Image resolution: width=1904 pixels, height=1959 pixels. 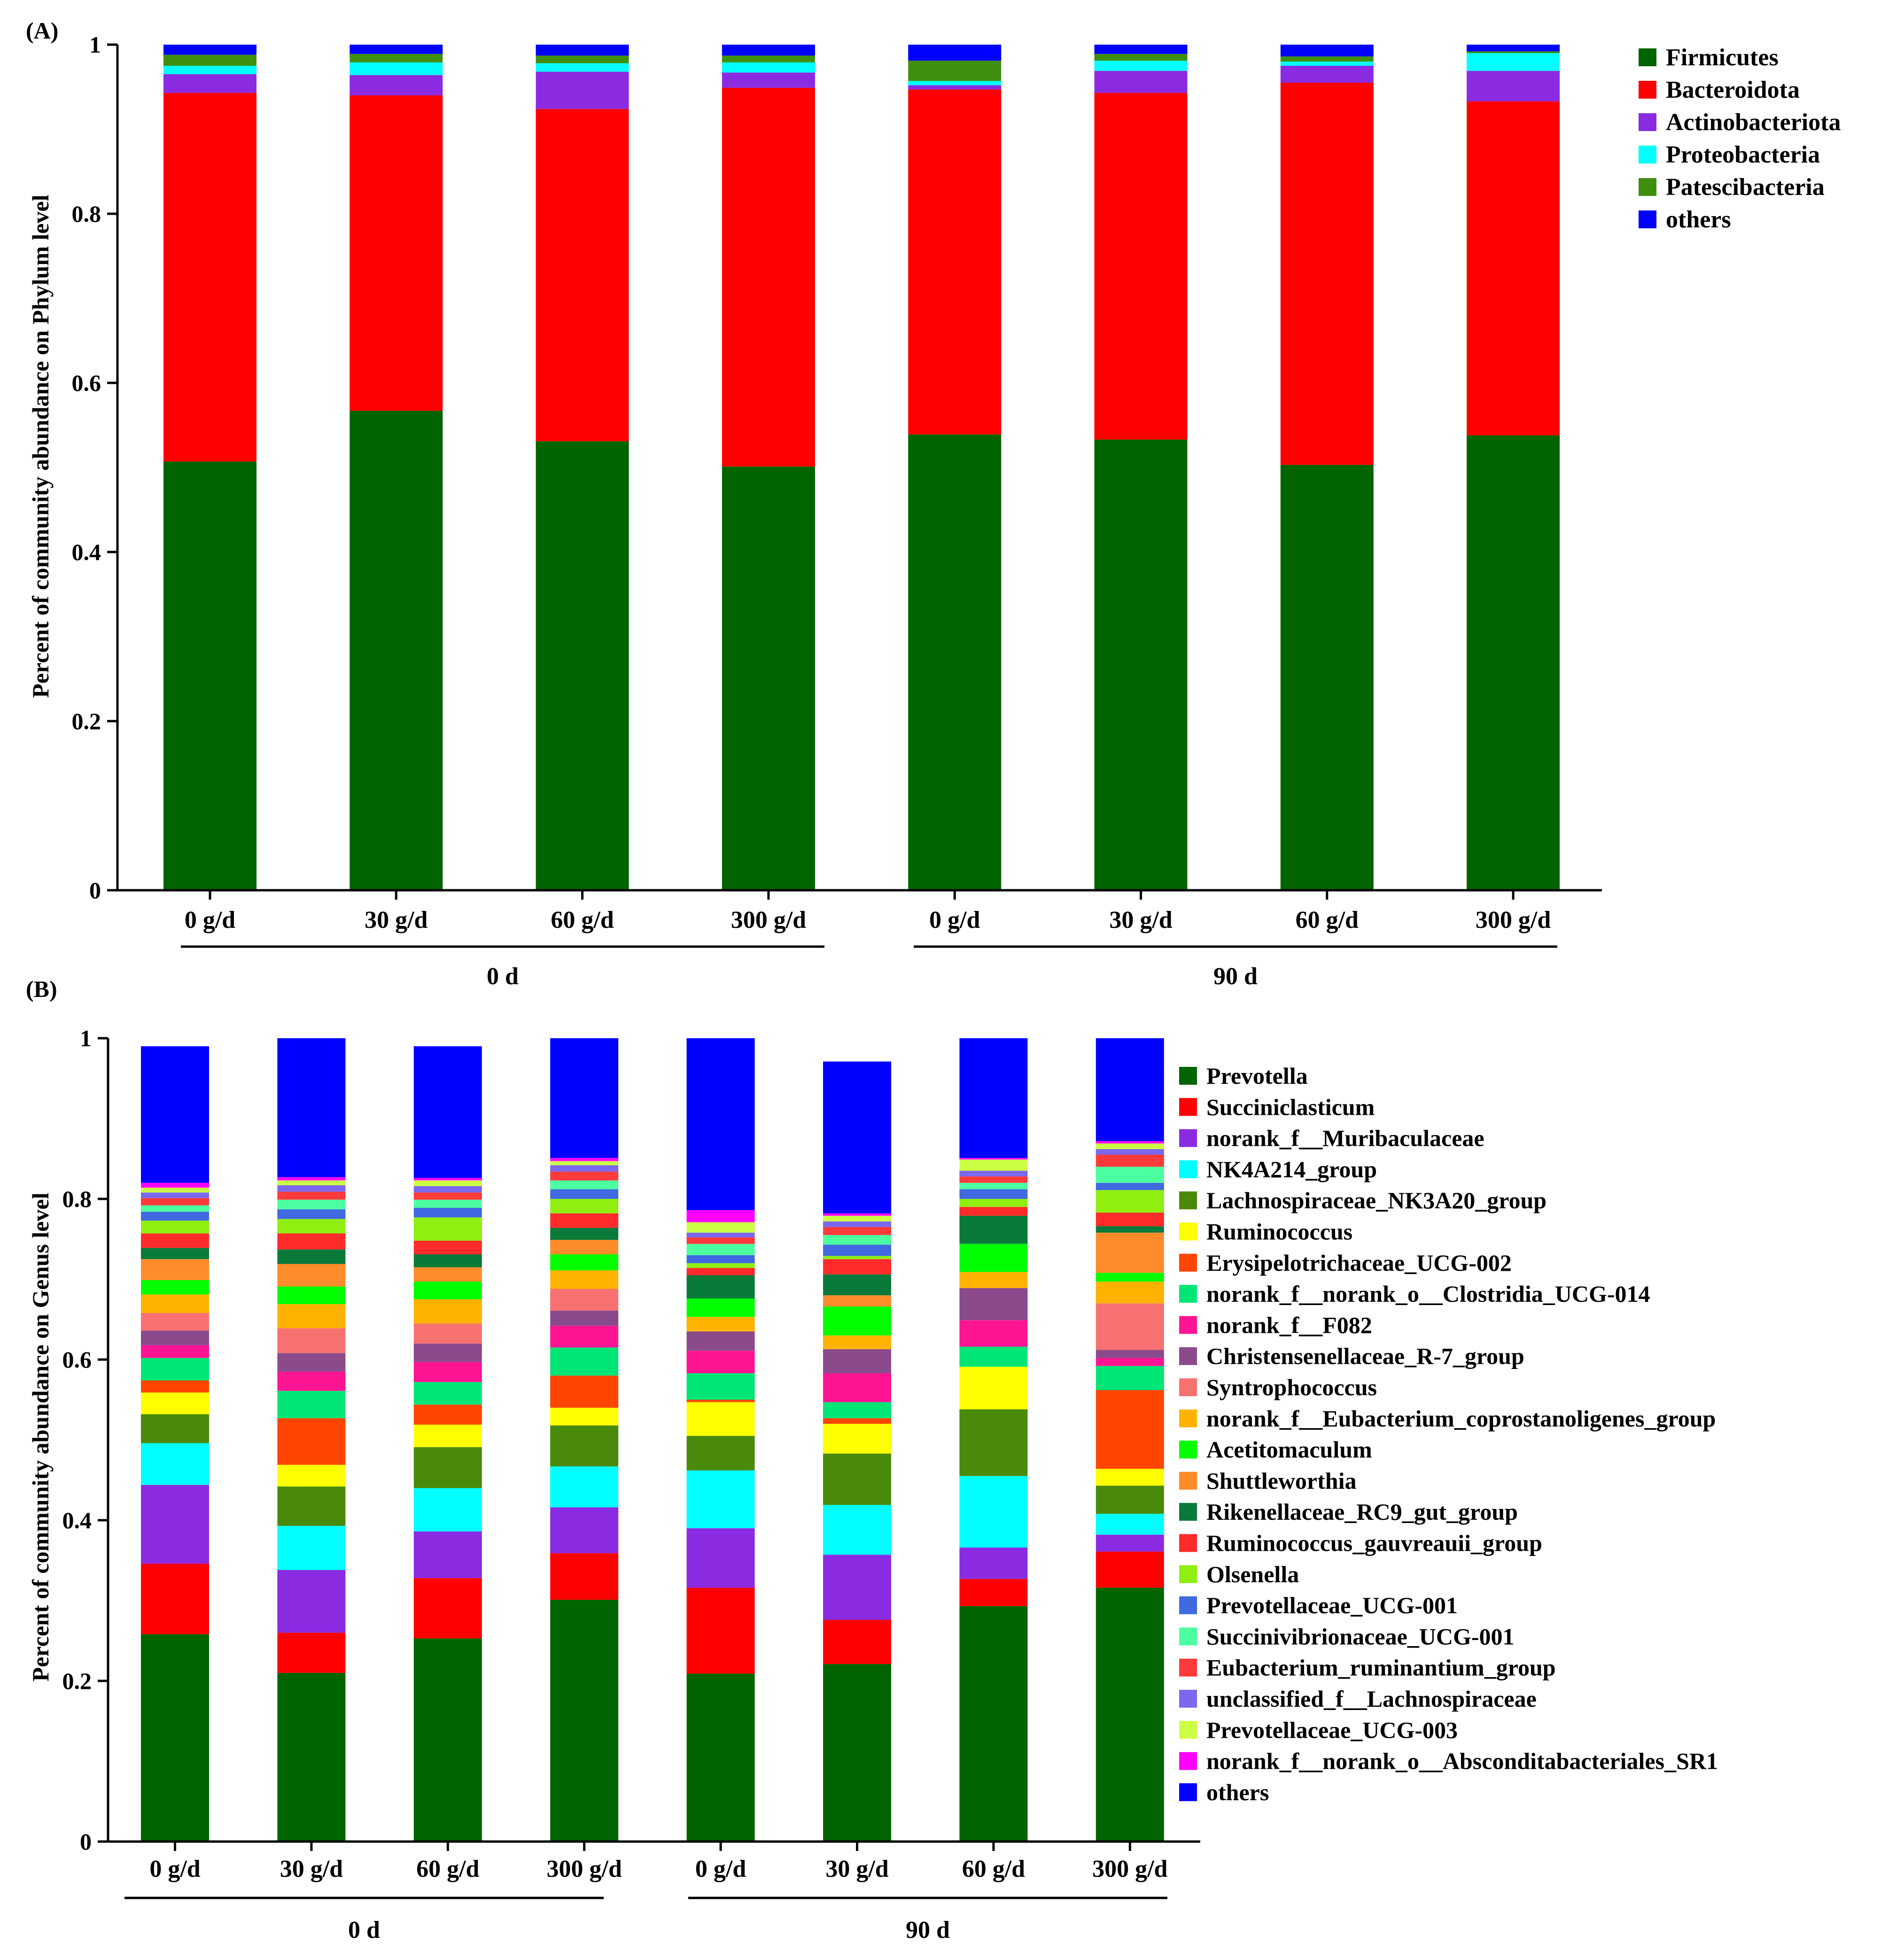 I want to click on legend-label-b-norank-f-f082: norank_f__F082, so click(x=1289, y=1325).